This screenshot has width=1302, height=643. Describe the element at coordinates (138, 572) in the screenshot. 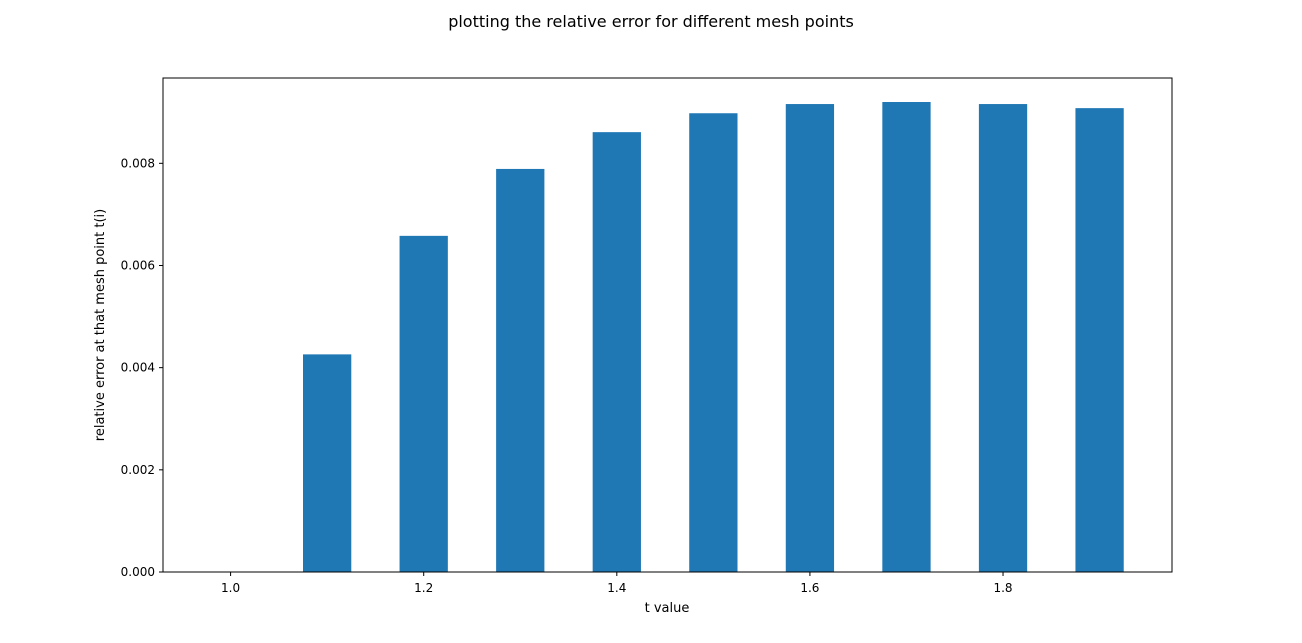

I see `y-tick-label-0: 0.000` at that location.